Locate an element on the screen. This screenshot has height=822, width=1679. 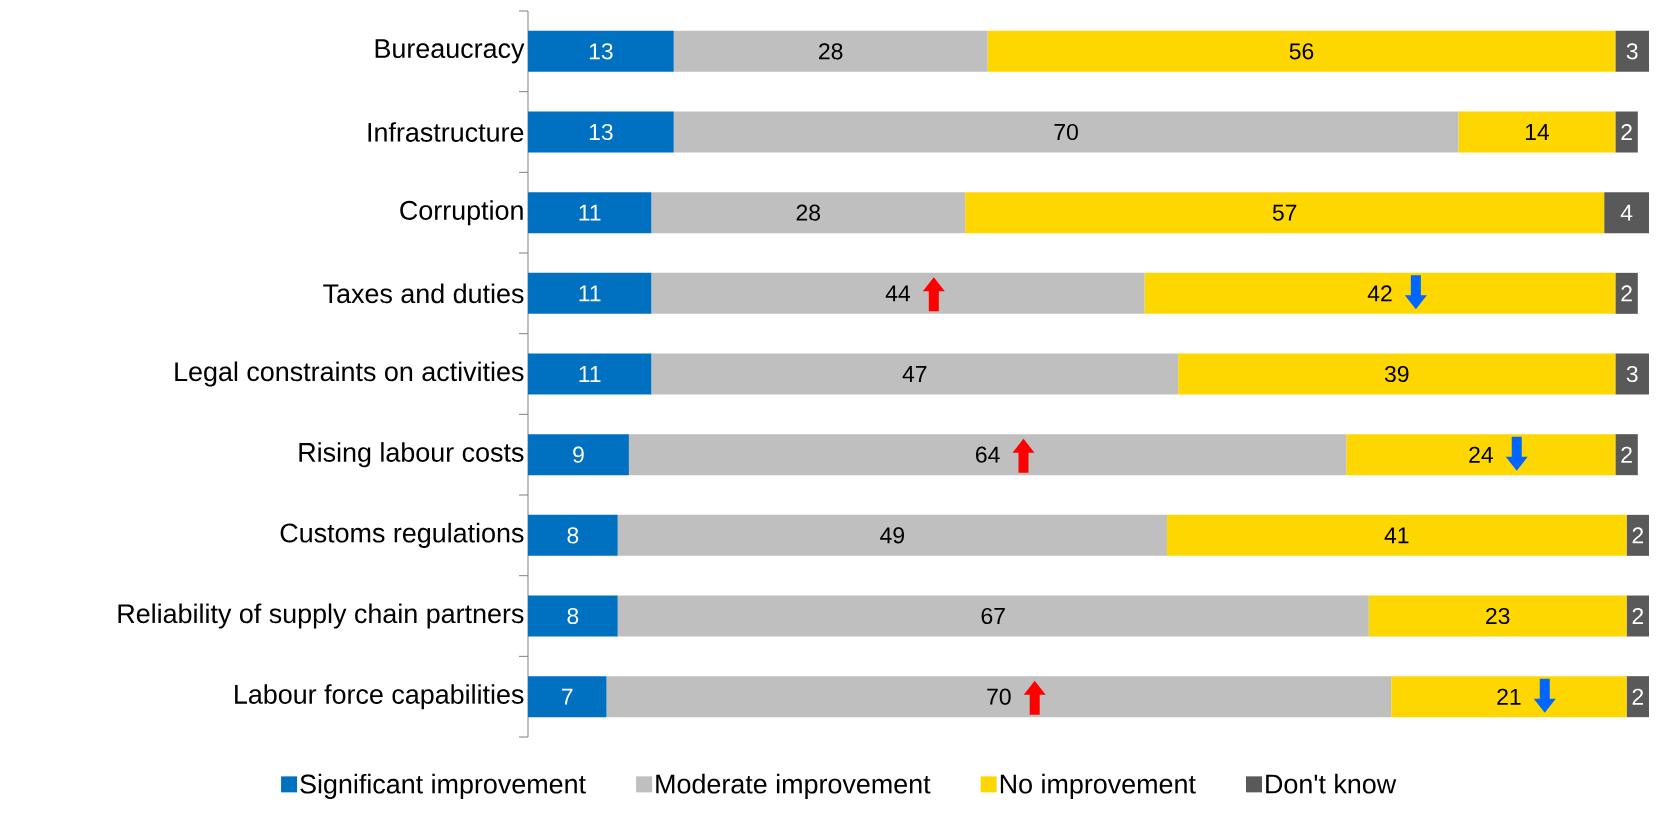
data-label: 4 is located at coordinates (1626, 212).